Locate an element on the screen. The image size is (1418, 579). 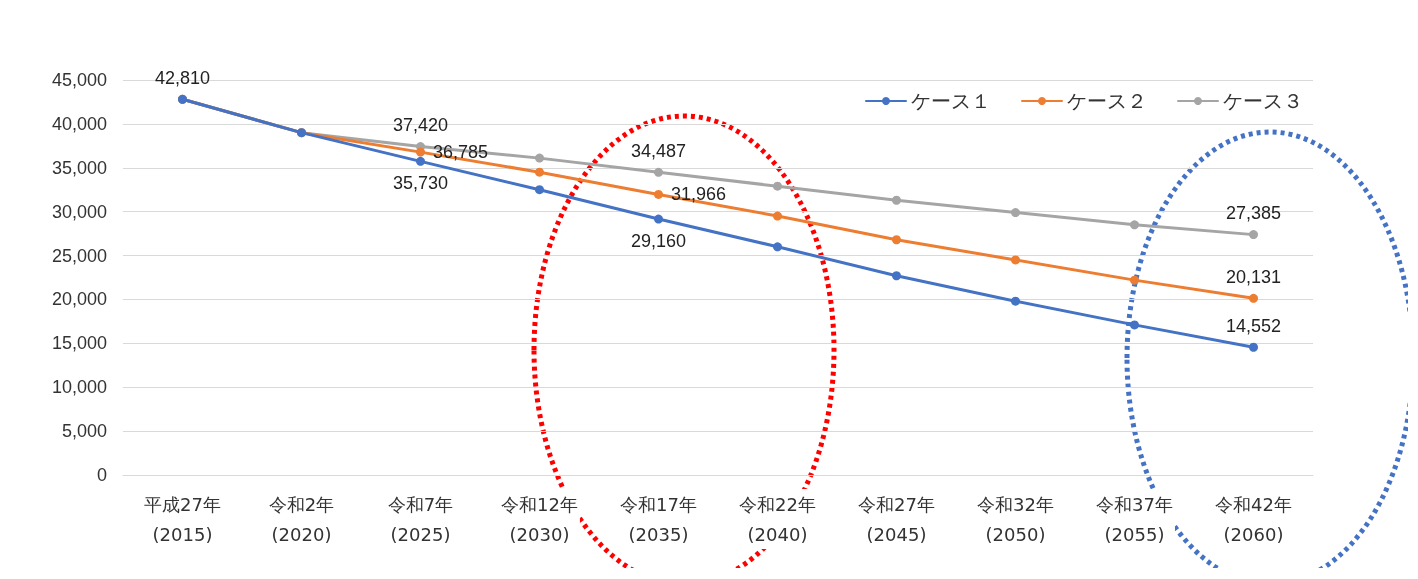
x-tick-label: 令和27年 (2045) is located at coordinates (896, 519).